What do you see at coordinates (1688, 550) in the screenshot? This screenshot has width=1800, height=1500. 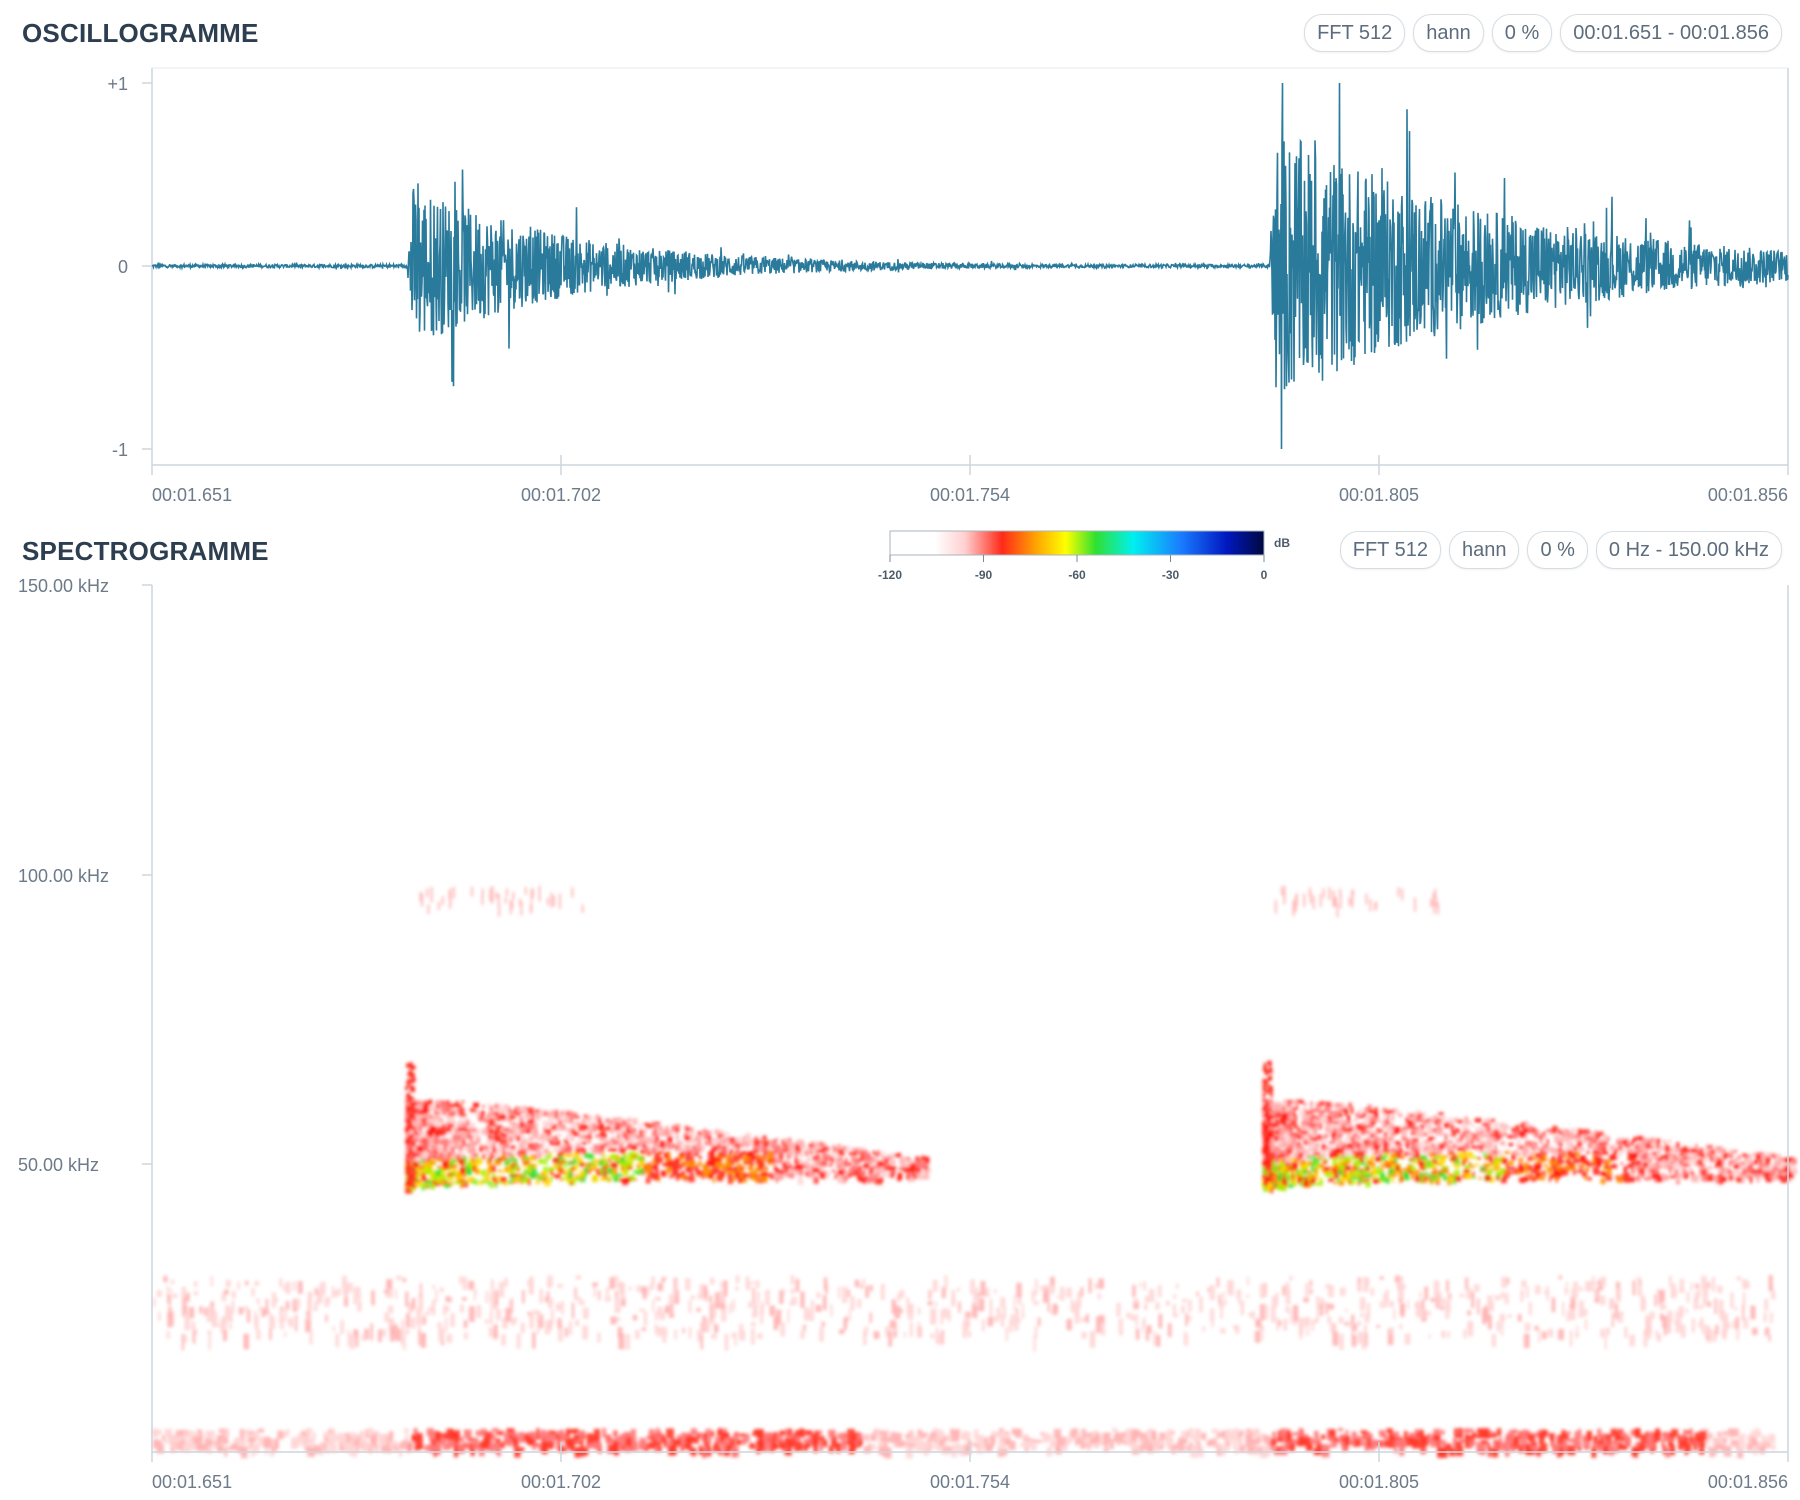 I see `frequency-range-pill: 0 Hz - 150.00 kHz` at bounding box center [1688, 550].